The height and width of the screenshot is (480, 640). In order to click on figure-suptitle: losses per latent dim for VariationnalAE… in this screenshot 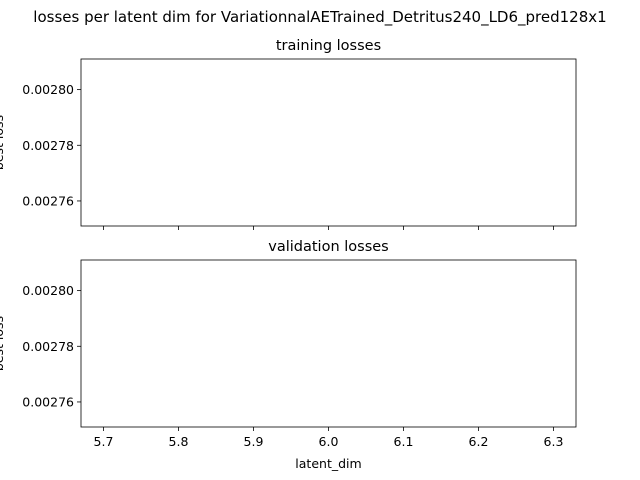, I will do `click(319, 17)`.